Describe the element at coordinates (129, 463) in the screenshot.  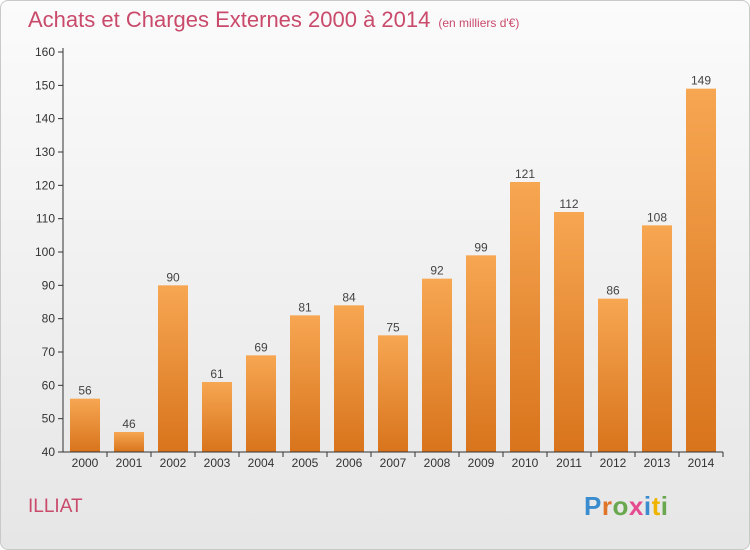
I see `x-tick-label: 2001` at that location.